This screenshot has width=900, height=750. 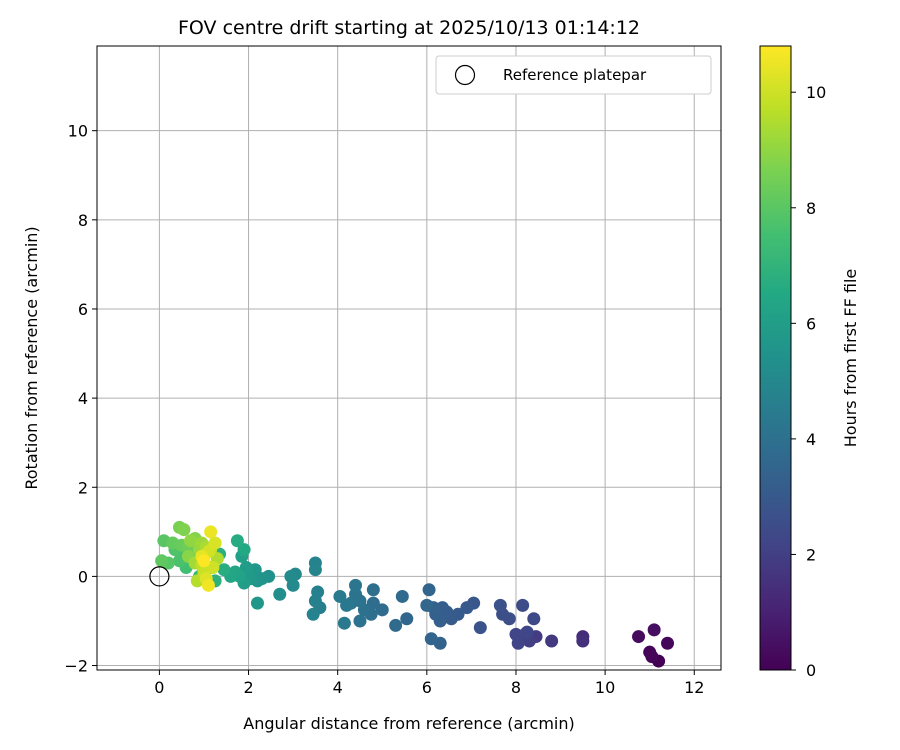 I want to click on x-axis-ticks: 0 2 4 6 8 10 12, so click(x=429, y=683).